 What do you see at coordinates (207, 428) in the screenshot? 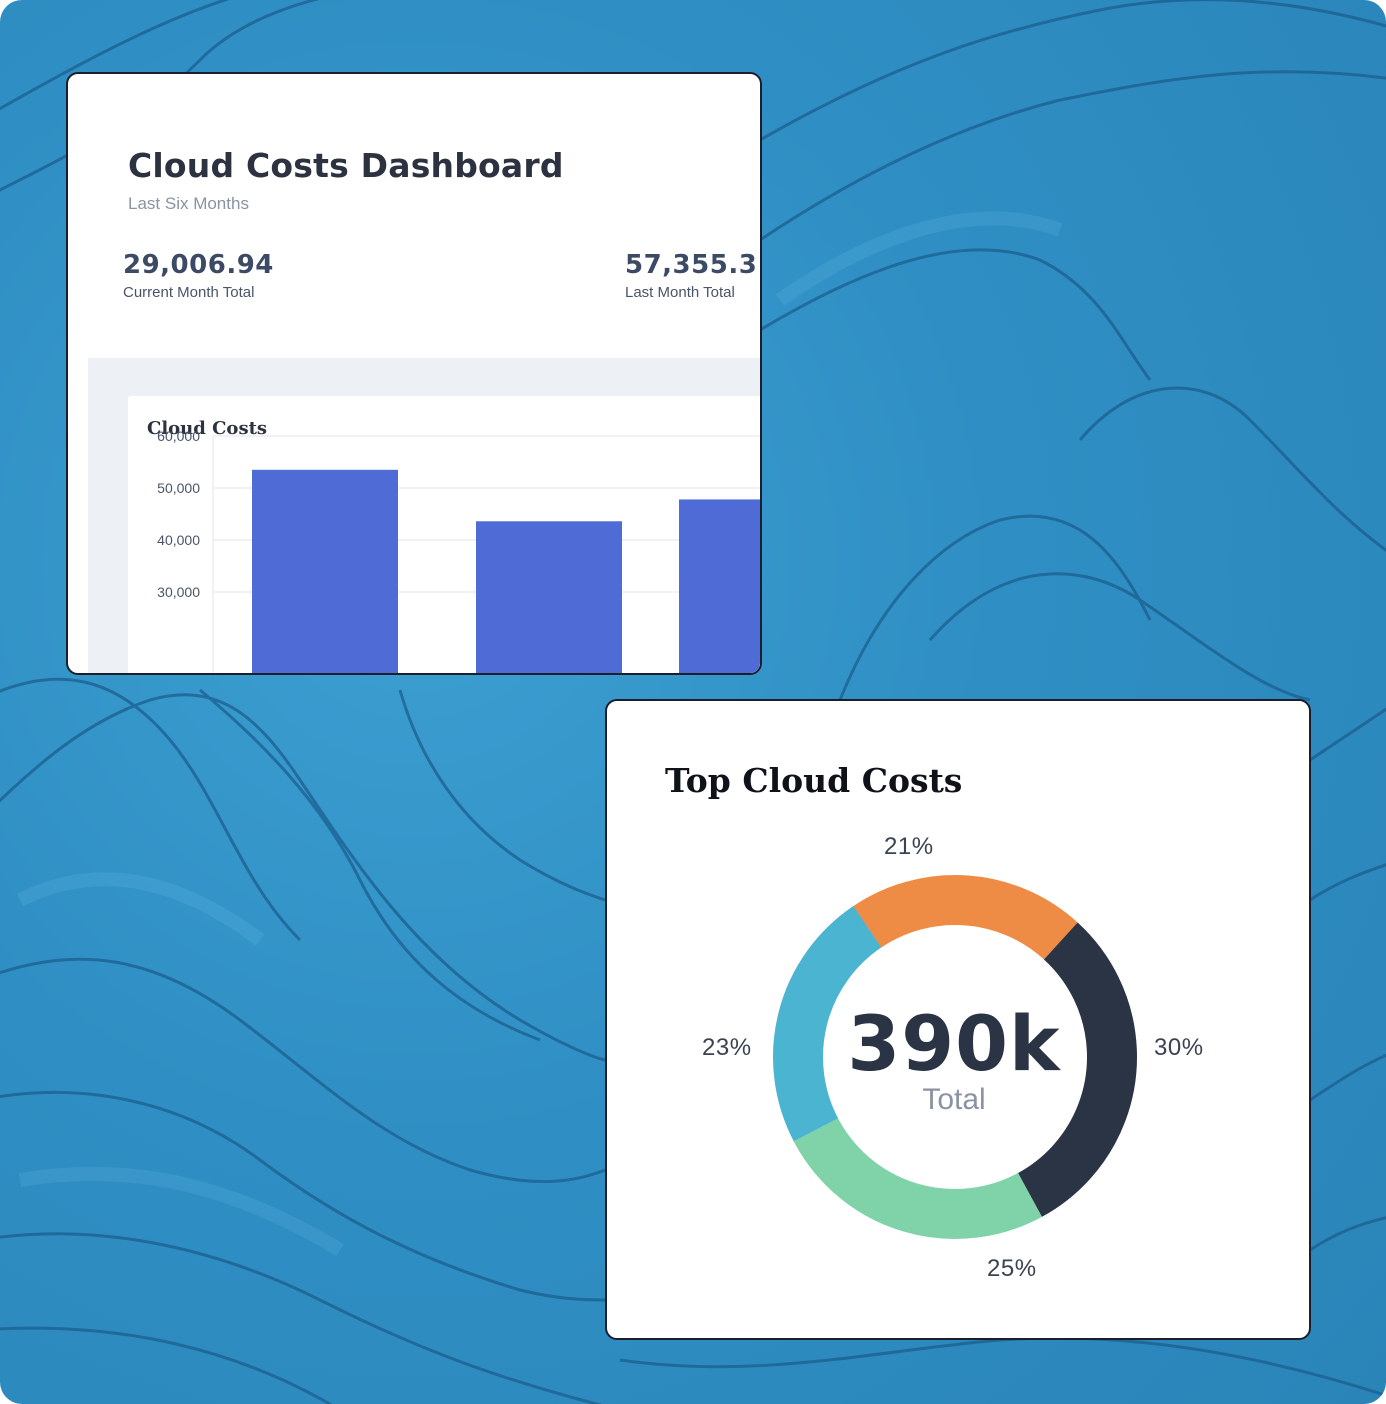
I see `bar-chart-title: Cloud Costs` at bounding box center [207, 428].